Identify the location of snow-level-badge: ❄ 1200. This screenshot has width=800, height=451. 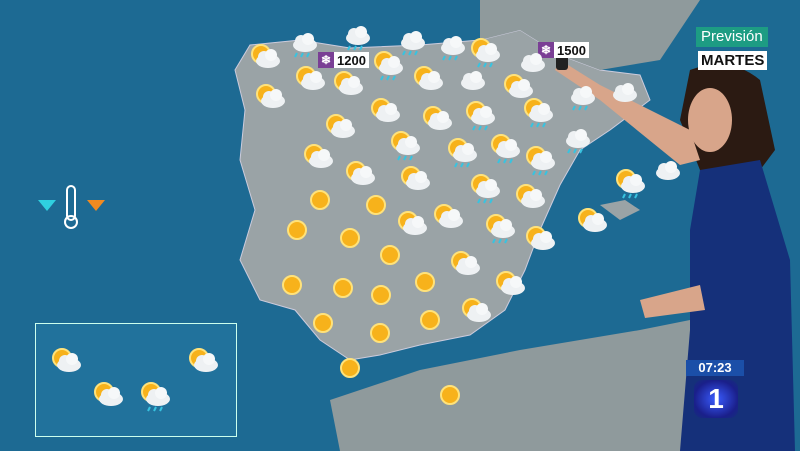
(343, 60).